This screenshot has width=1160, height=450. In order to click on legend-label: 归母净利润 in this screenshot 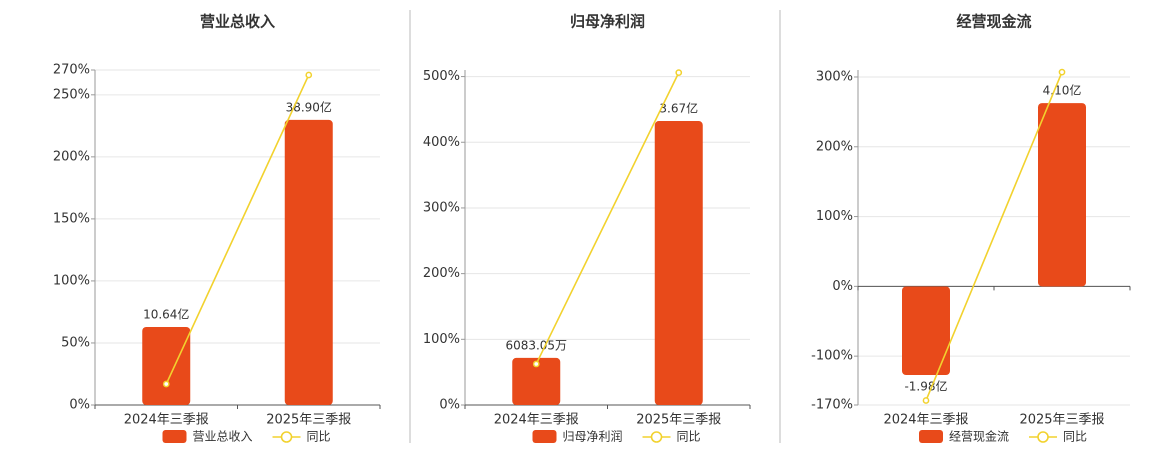, I will do `click(593, 437)`.